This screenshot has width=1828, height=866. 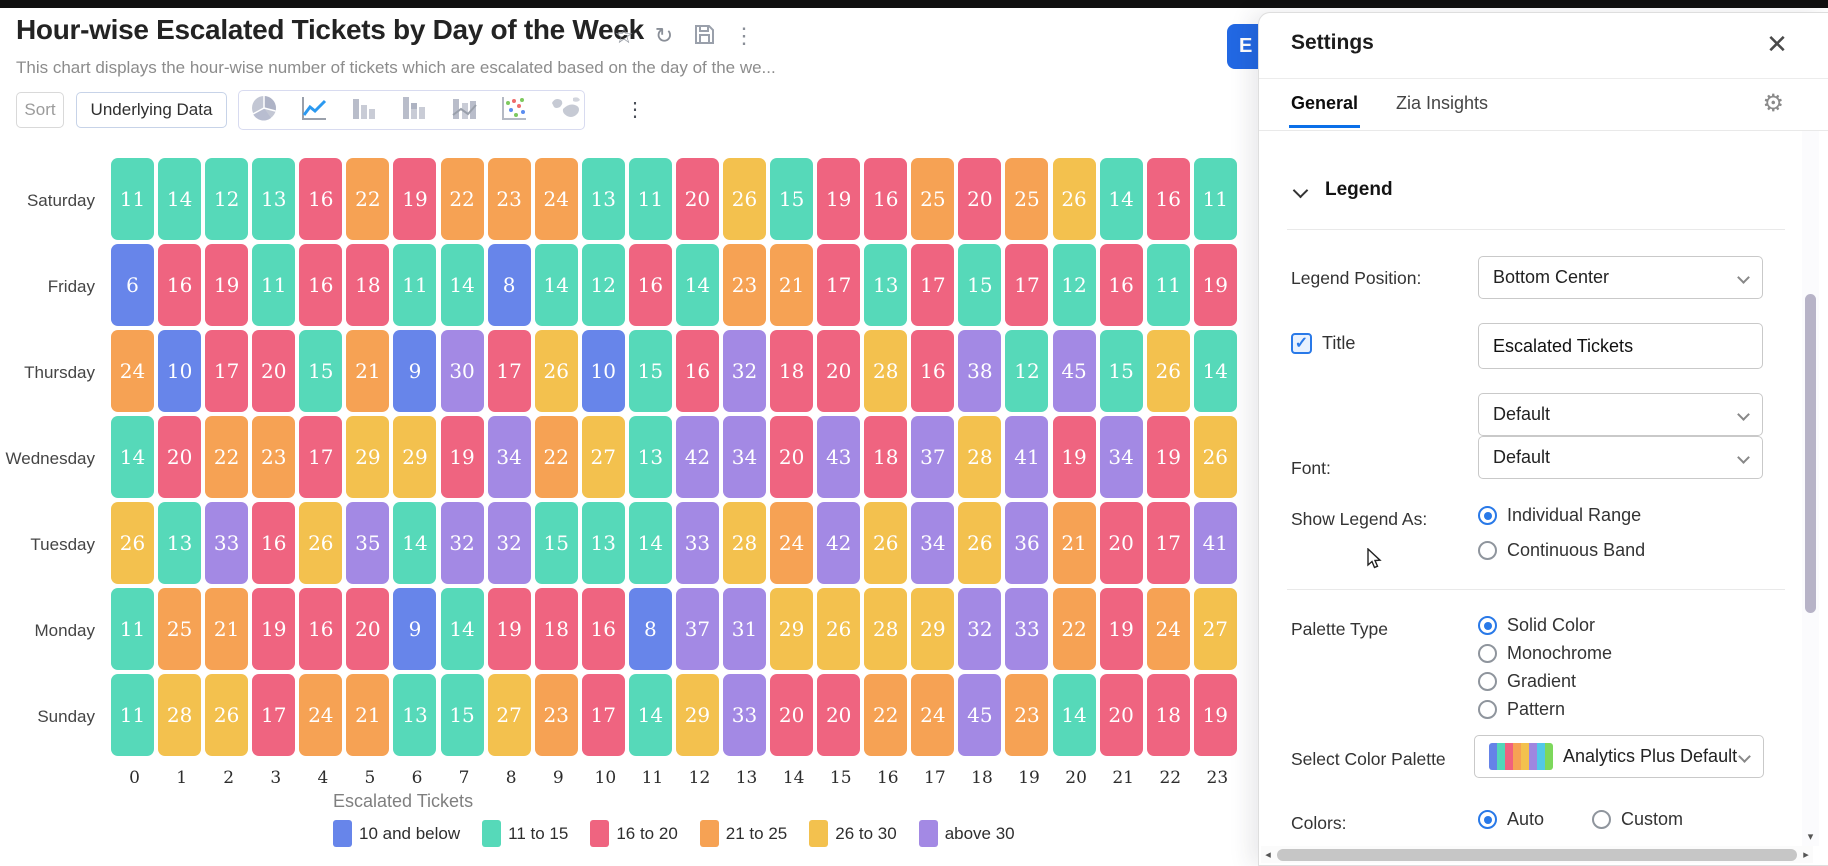 What do you see at coordinates (603, 457) in the screenshot?
I see `heatmap-cell: 27` at bounding box center [603, 457].